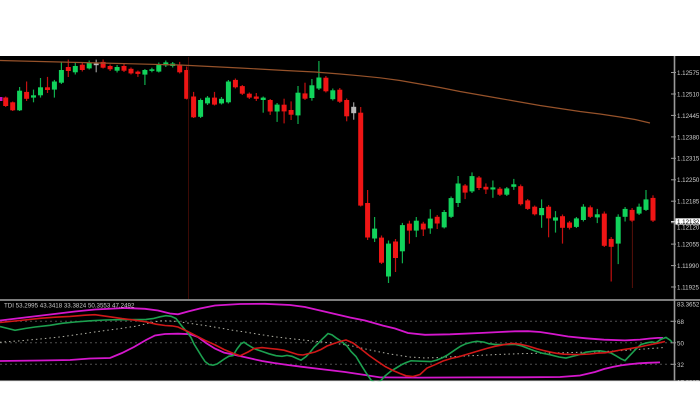 The height and width of the screenshot is (412, 700). I want to click on svg-text: 1.12445, so click(688, 116).